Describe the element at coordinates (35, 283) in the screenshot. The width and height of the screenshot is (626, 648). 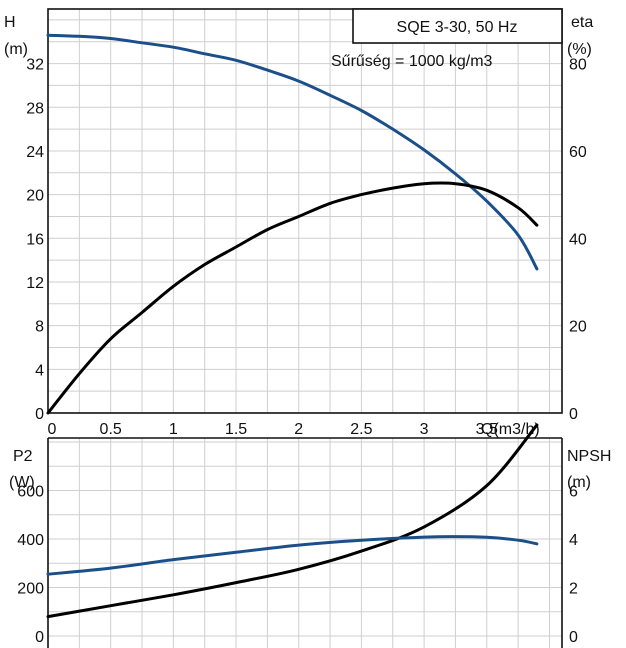
I see `top-left-tick-label: 12` at that location.